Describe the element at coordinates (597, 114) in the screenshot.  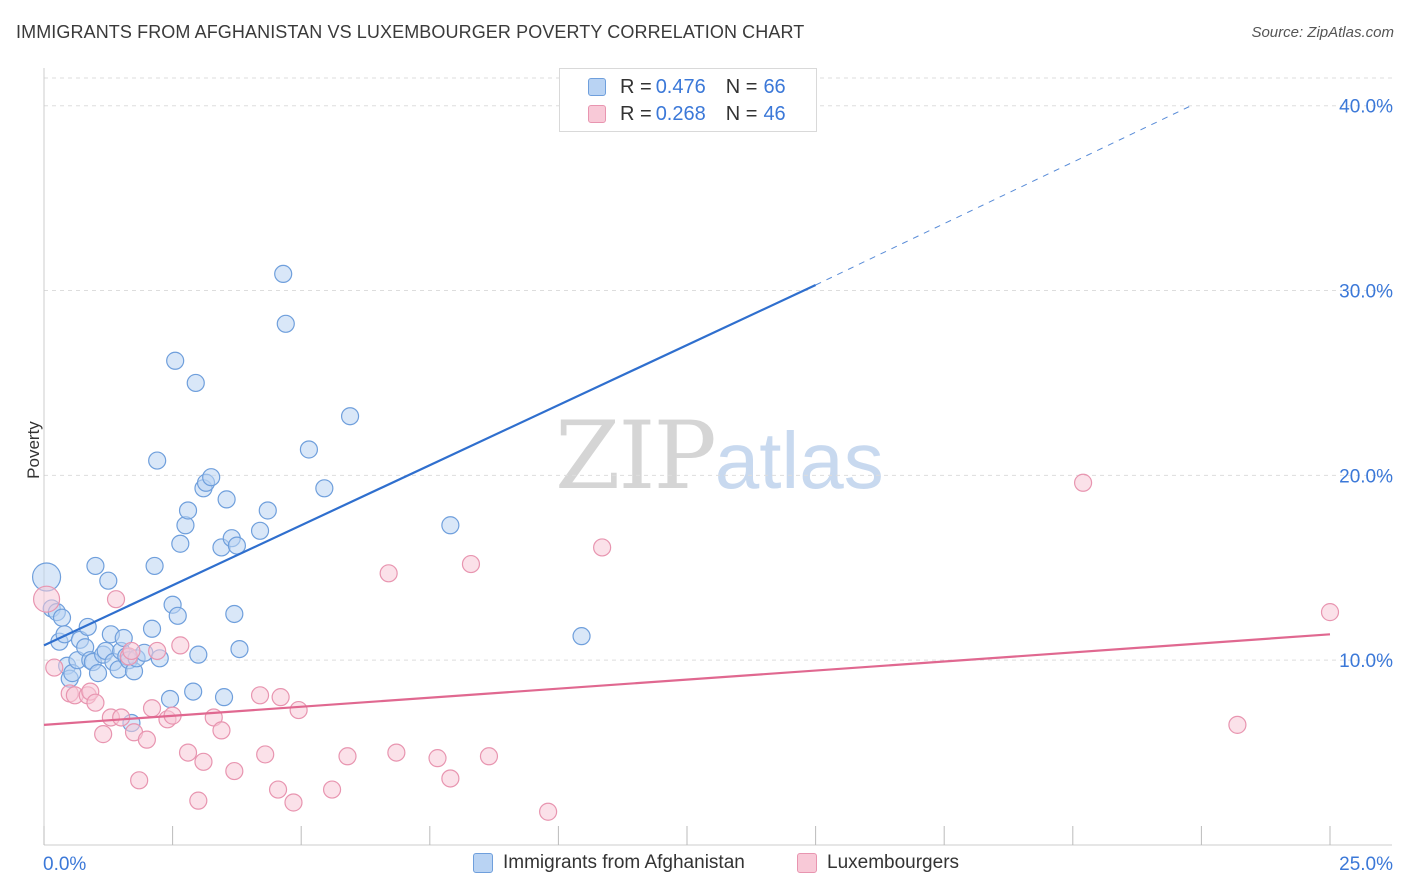
I see `legend-swatch-pink` at that location.